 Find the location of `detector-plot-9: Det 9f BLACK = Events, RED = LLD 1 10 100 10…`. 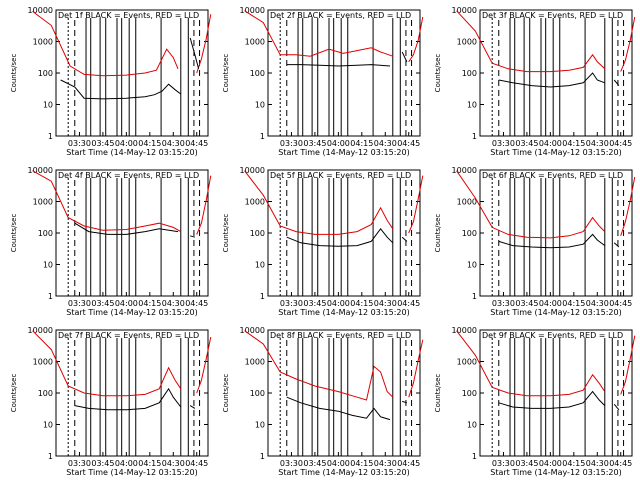

detector-plot-9: Det 9f BLACK = Events, RED = LLD 1 10 100 10… is located at coordinates (535, 401).